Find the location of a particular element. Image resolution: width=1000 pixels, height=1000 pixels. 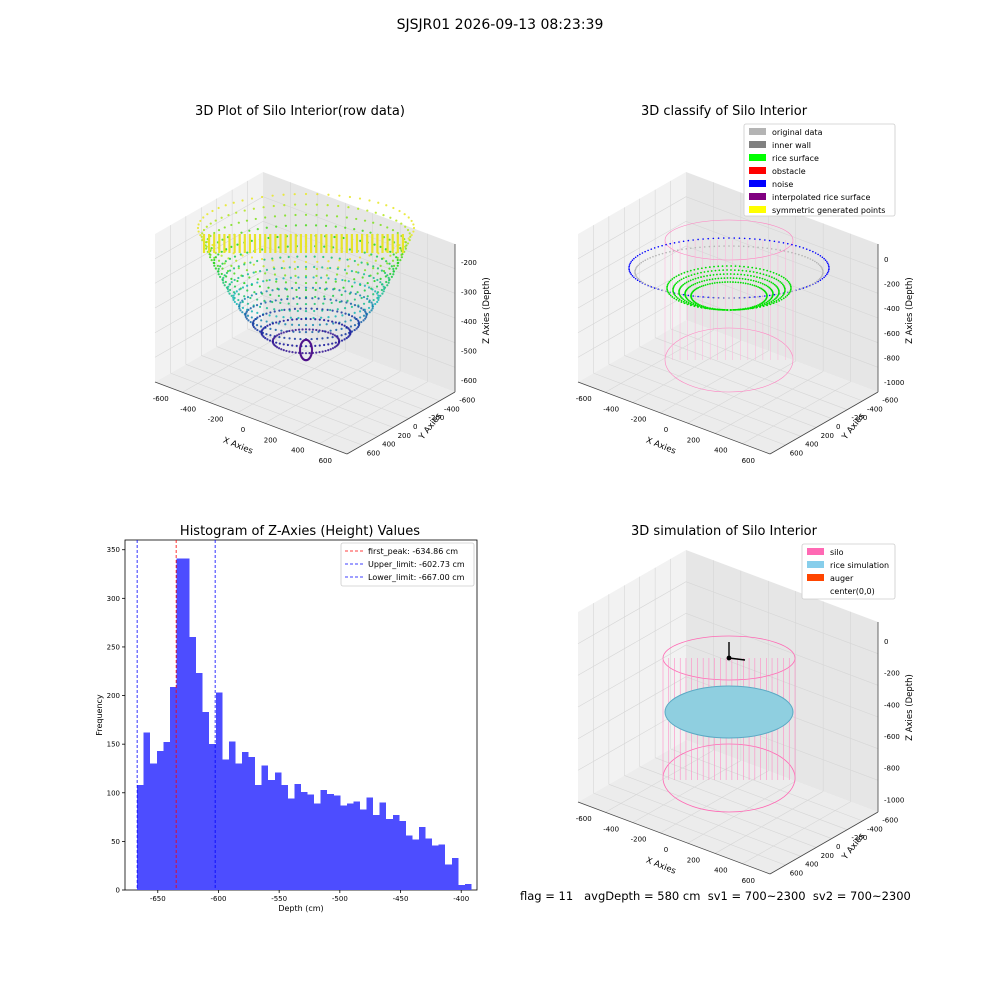

z-axis-label: Z Axies (Depth) is located at coordinates (487, 310).